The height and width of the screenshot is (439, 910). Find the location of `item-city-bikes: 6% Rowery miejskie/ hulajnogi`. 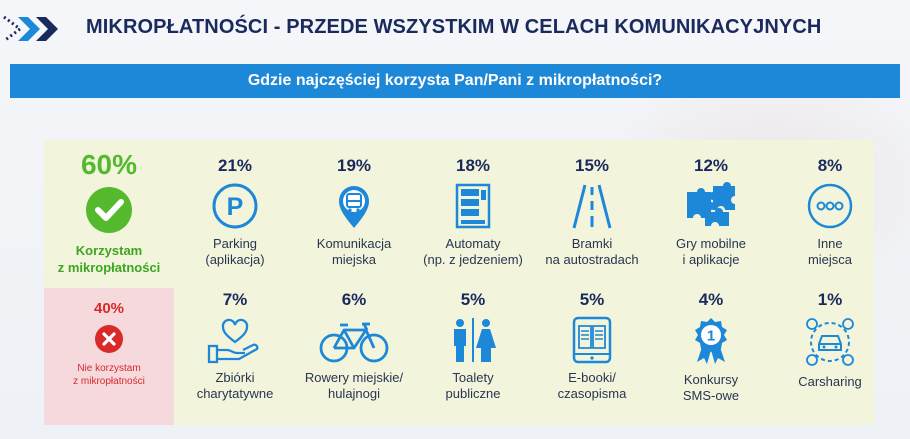

item-city-bikes: 6% Rowery miejskie/ hulajnogi is located at coordinates (354, 346).